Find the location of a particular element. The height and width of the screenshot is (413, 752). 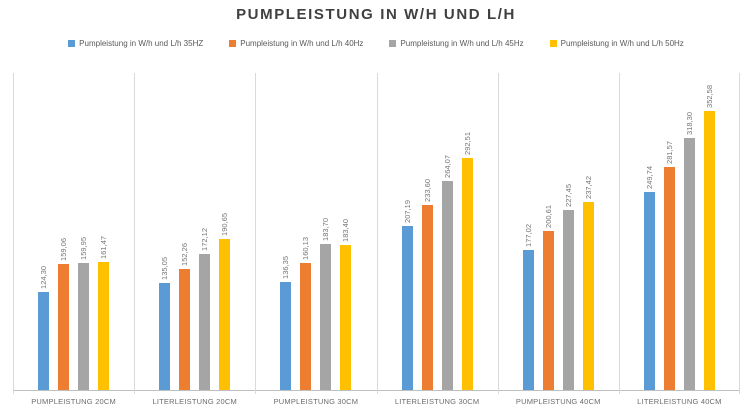

bar-with-label: 264,07 is located at coordinates (447, 272).